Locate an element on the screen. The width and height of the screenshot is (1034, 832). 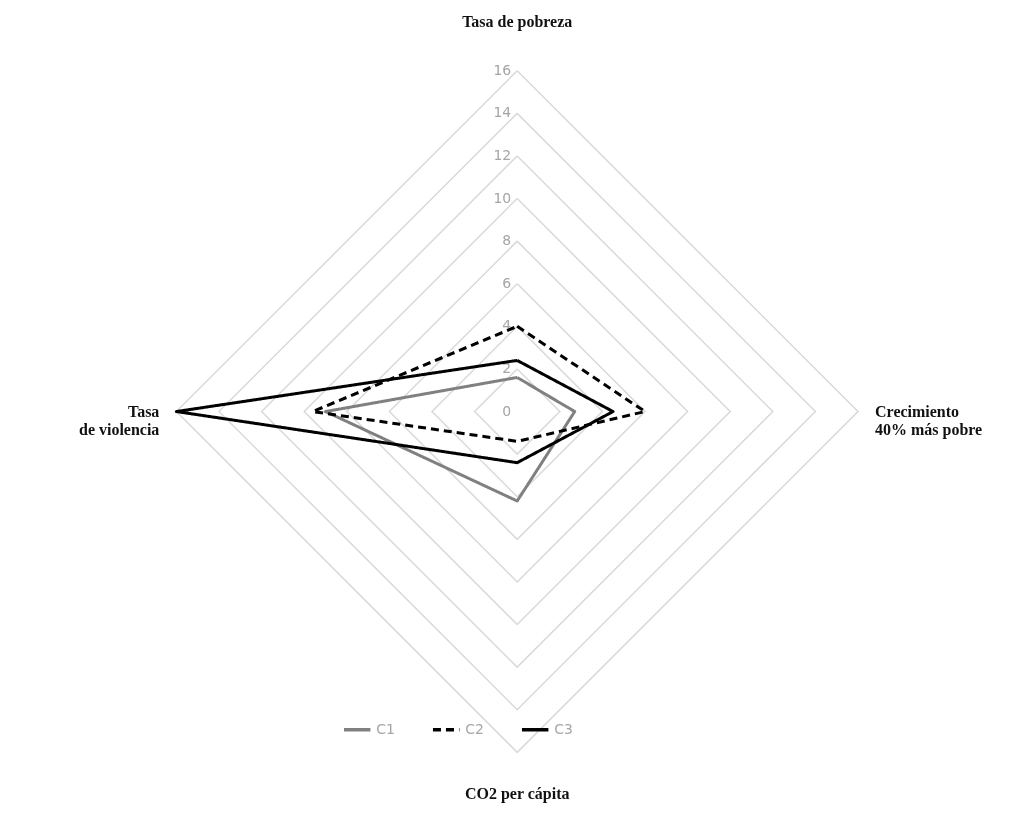
spoke-label: Crecimiento 40% más pobre is located at coordinates (929, 420).